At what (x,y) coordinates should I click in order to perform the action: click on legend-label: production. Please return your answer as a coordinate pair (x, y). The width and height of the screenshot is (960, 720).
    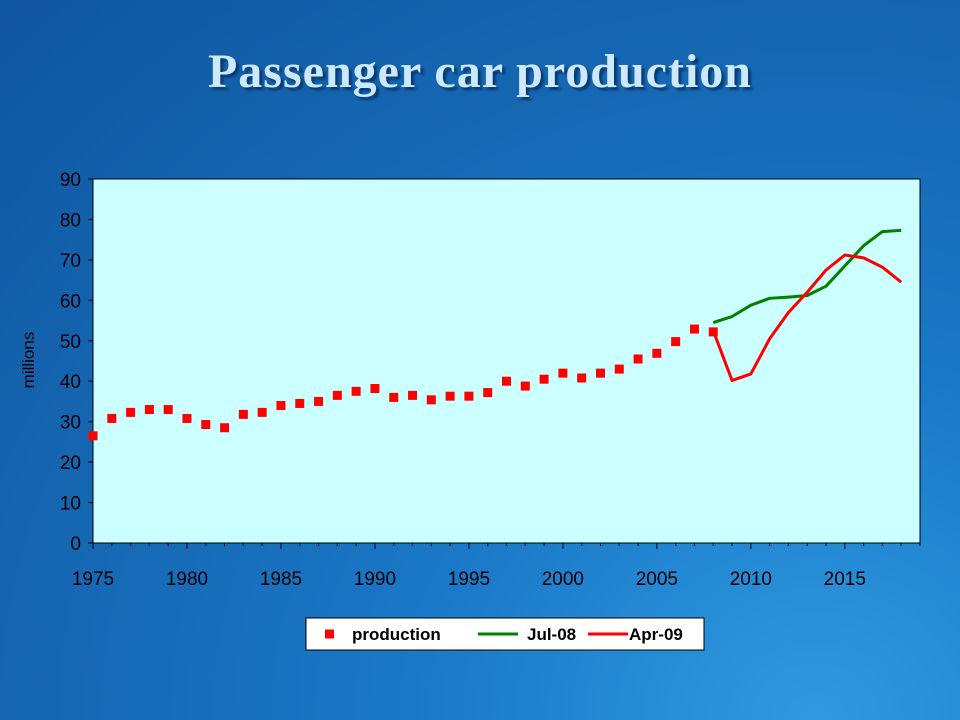
    Looking at the image, I should click on (396, 634).